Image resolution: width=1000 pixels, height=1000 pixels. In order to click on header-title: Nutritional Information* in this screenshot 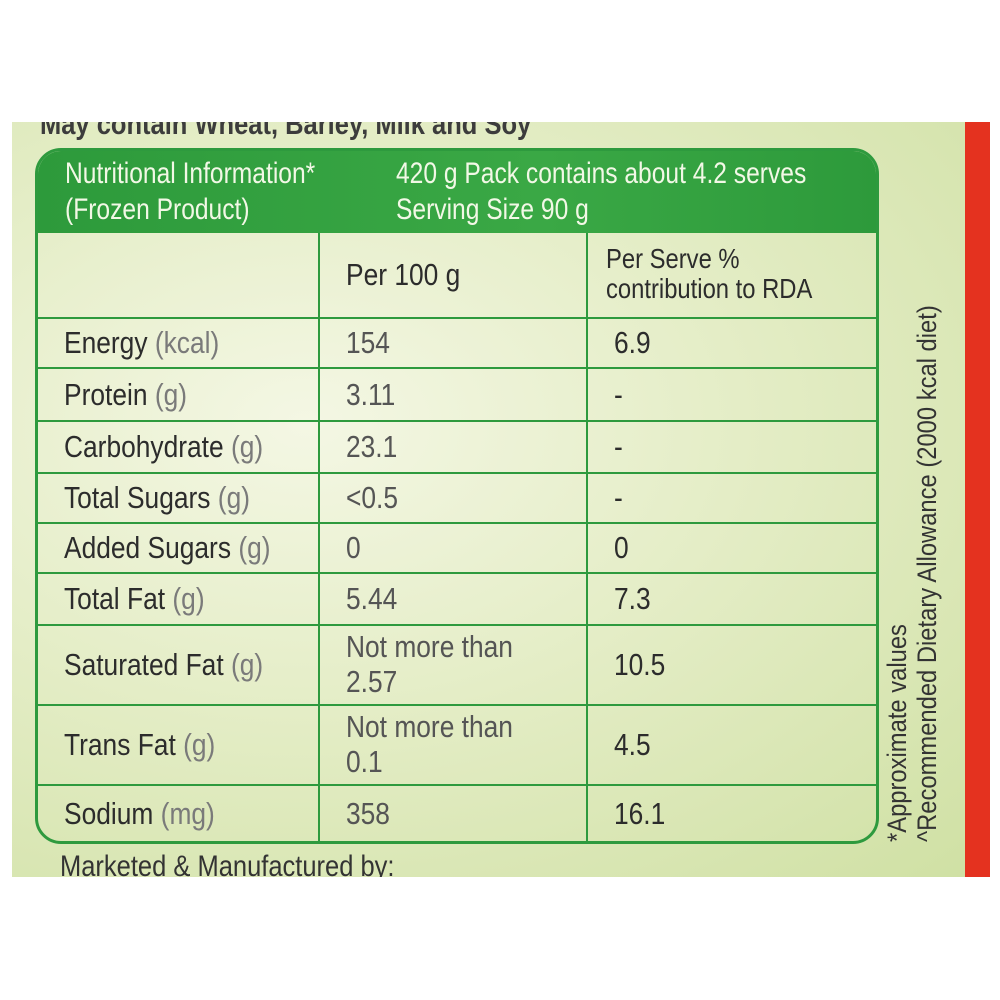, I will do `click(190, 173)`.